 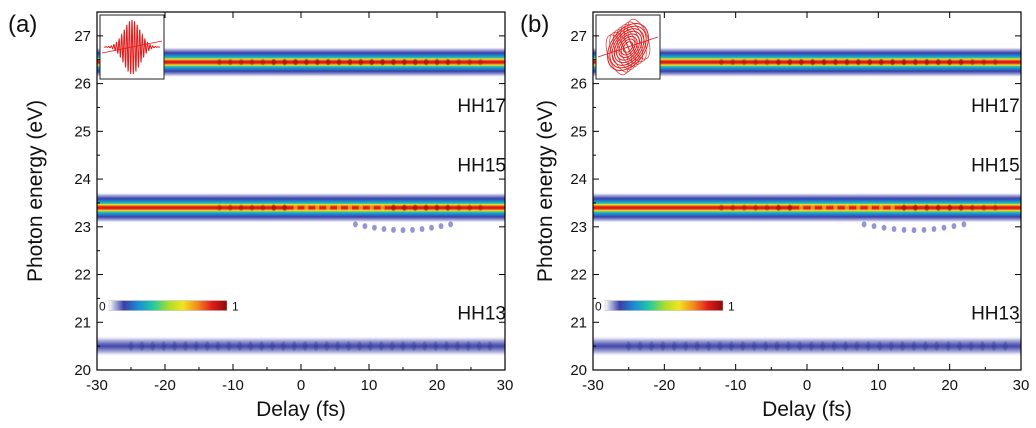 What do you see at coordinates (132, 47) in the screenshot?
I see `linear-pulse-icon` at bounding box center [132, 47].